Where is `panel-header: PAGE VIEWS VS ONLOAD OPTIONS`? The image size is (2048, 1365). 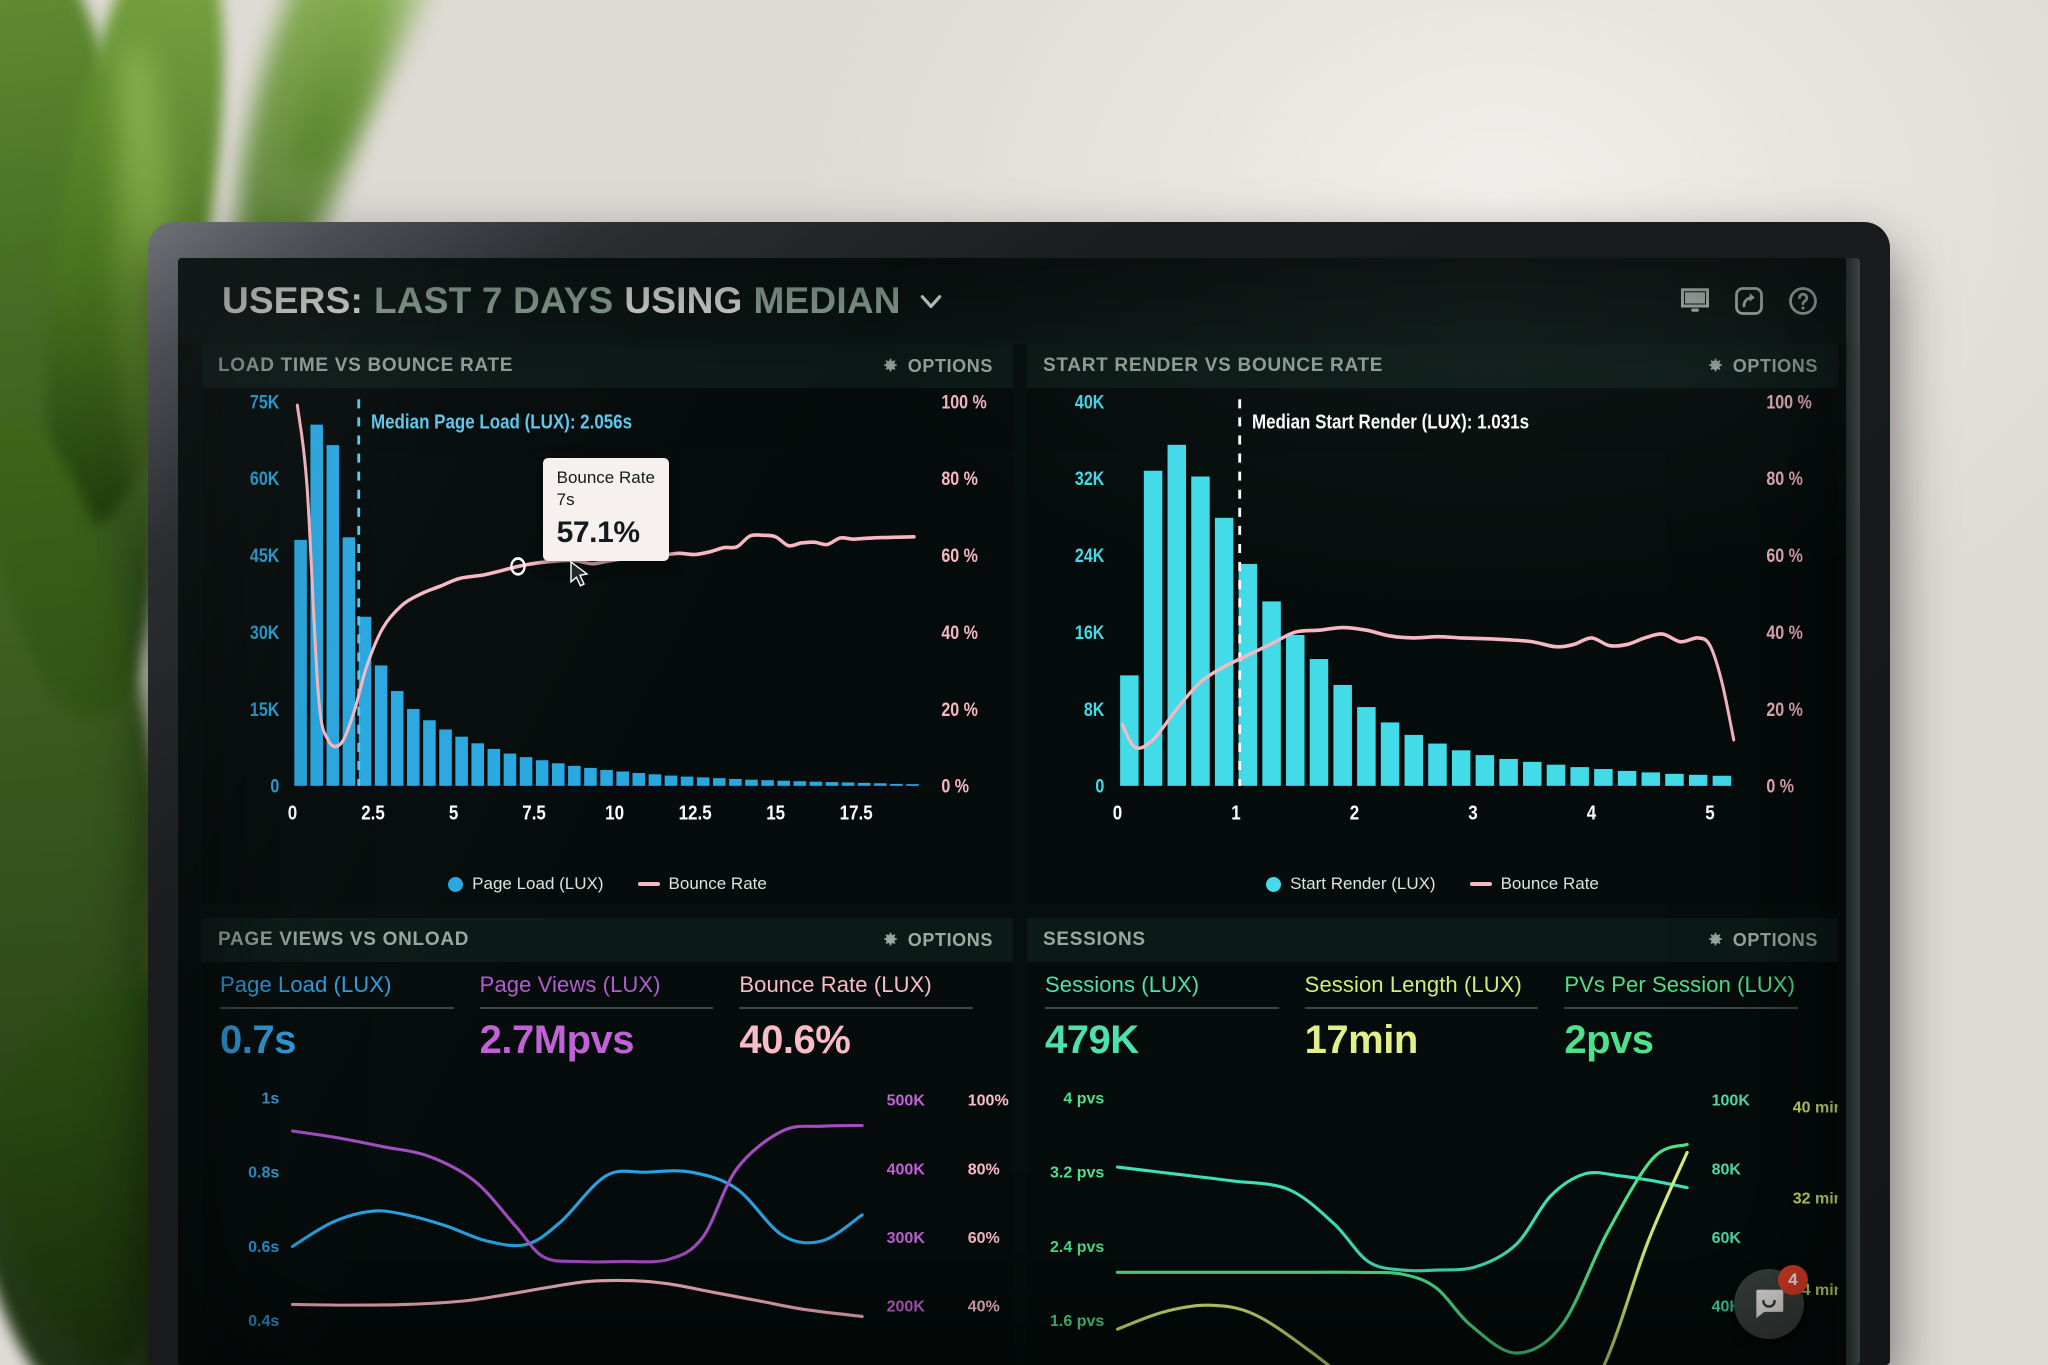 panel-header: PAGE VIEWS VS ONLOAD OPTIONS is located at coordinates (607, 940).